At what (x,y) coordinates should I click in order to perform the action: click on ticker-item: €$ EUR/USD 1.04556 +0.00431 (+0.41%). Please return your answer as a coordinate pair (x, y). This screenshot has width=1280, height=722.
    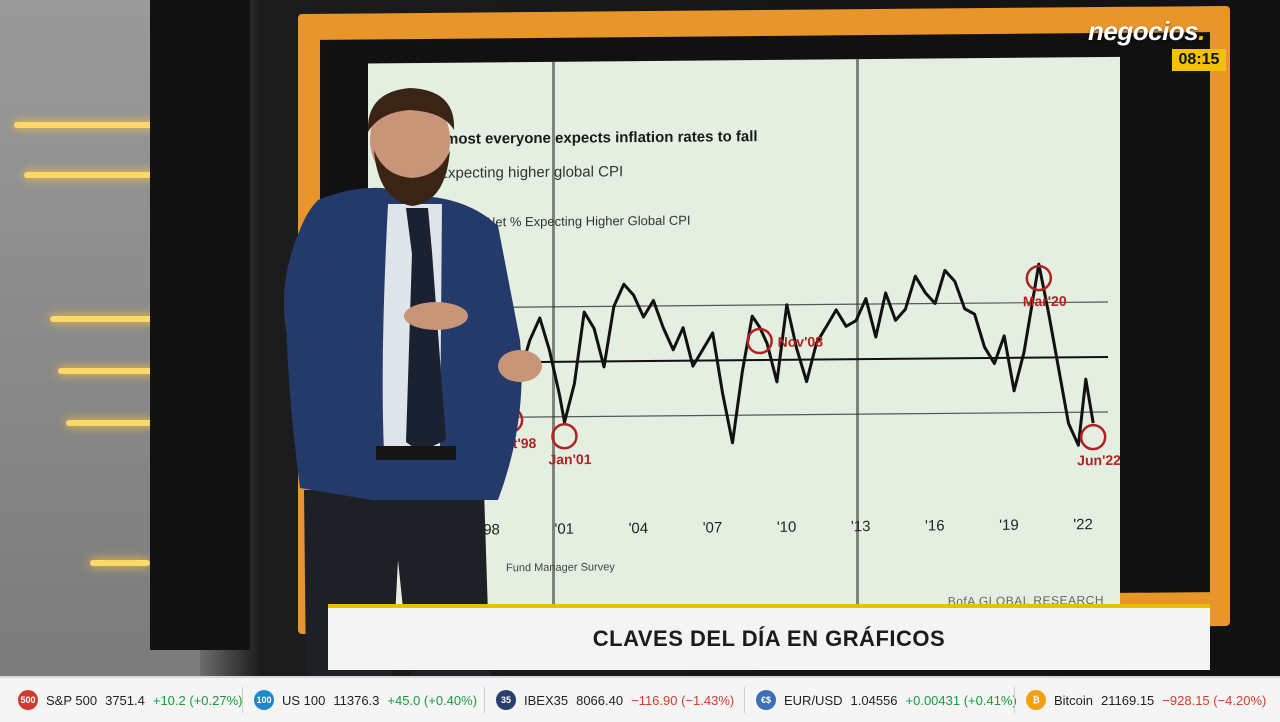
    Looking at the image, I should click on (886, 700).